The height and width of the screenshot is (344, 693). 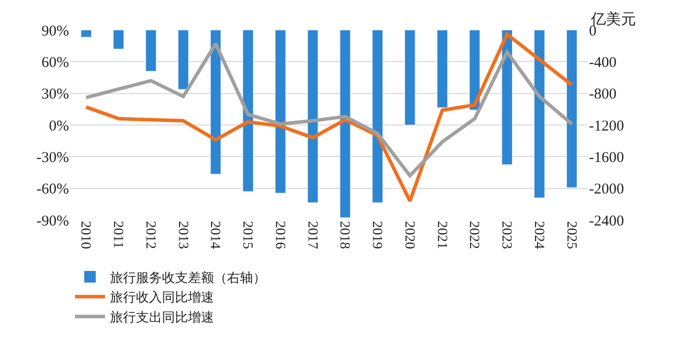 I want to click on x-tick-label: 2013, so click(x=182, y=235).